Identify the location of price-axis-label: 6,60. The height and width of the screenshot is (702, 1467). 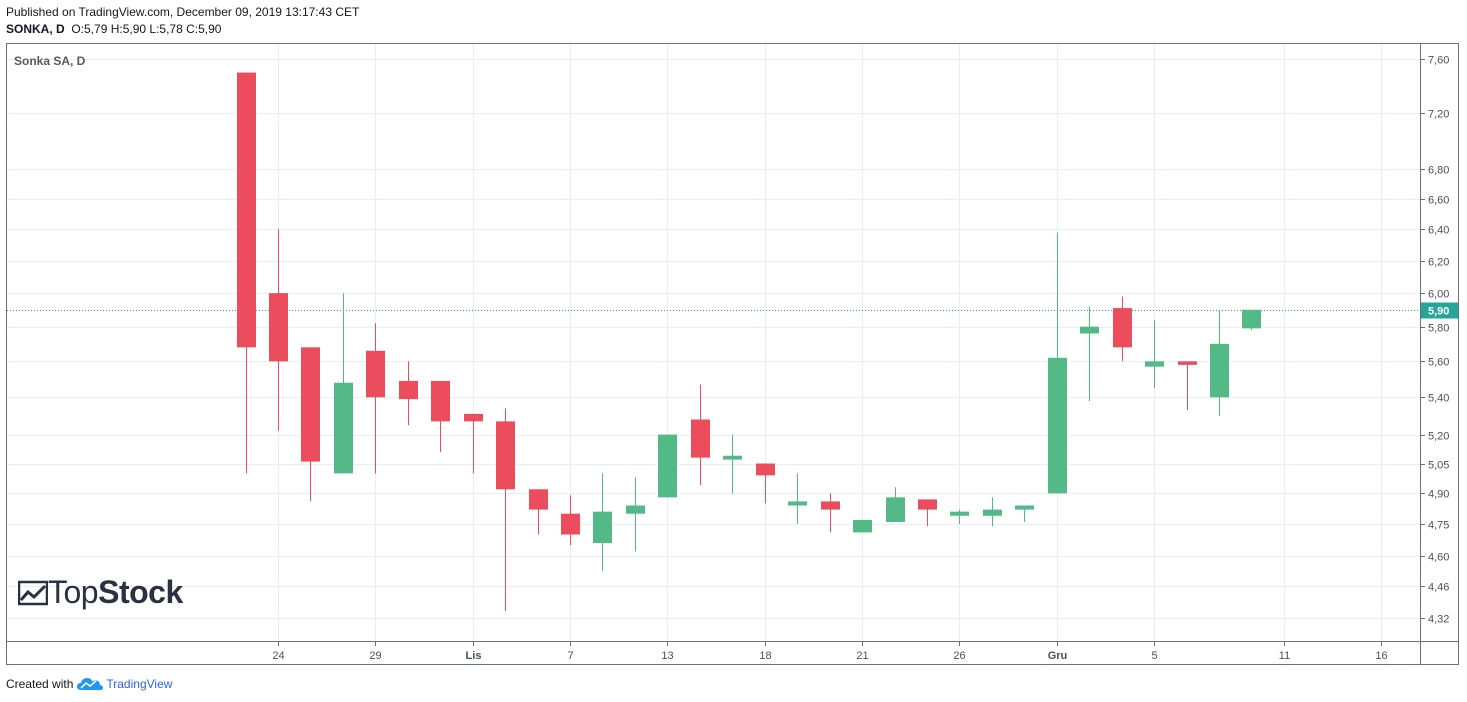
(1438, 201).